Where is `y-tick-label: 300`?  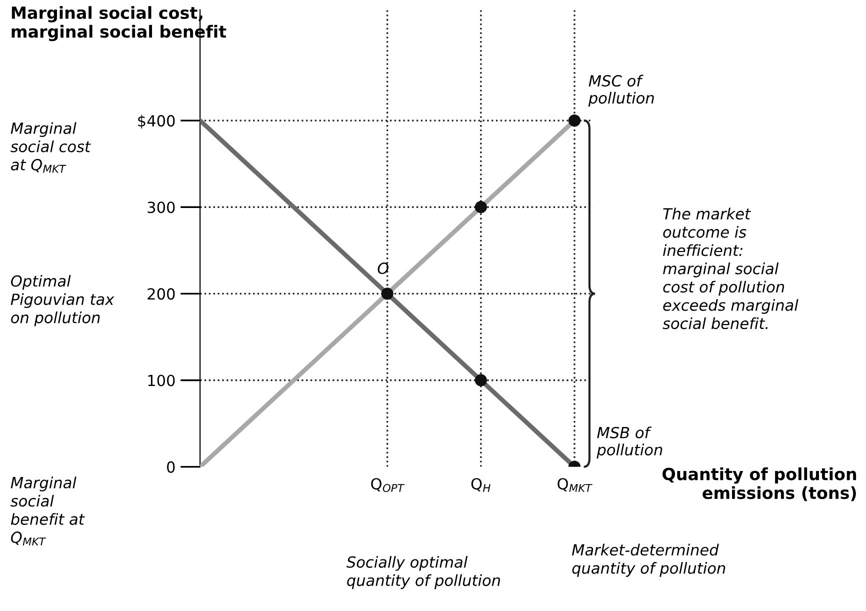 y-tick-label: 300 is located at coordinates (161, 208).